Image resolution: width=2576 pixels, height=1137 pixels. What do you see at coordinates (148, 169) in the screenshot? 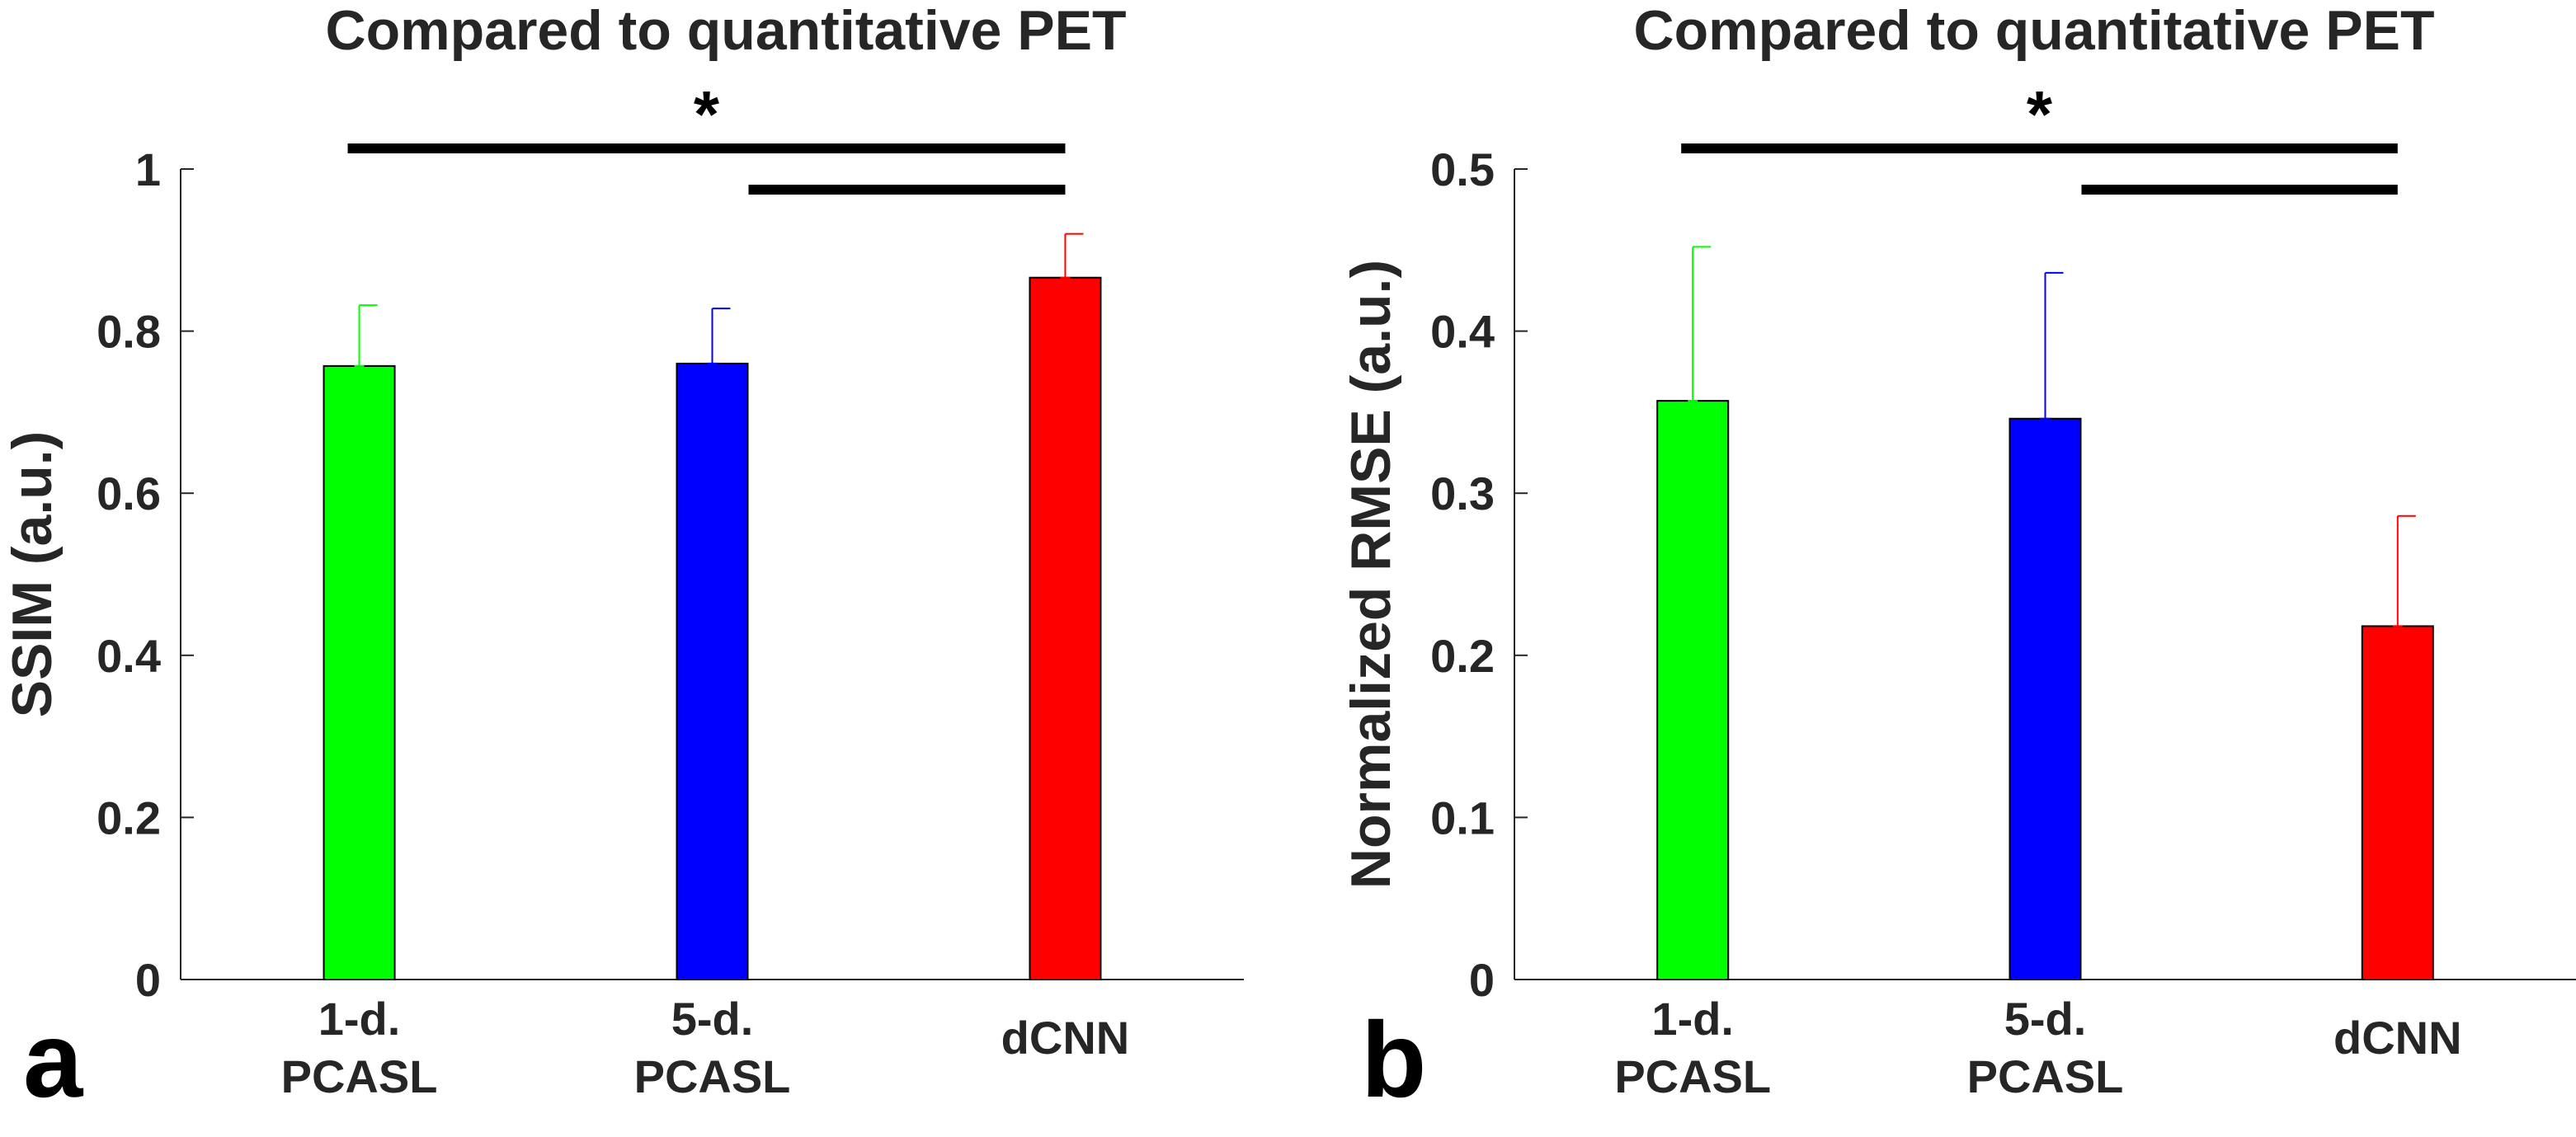
I see `y-tick-label: 1` at bounding box center [148, 169].